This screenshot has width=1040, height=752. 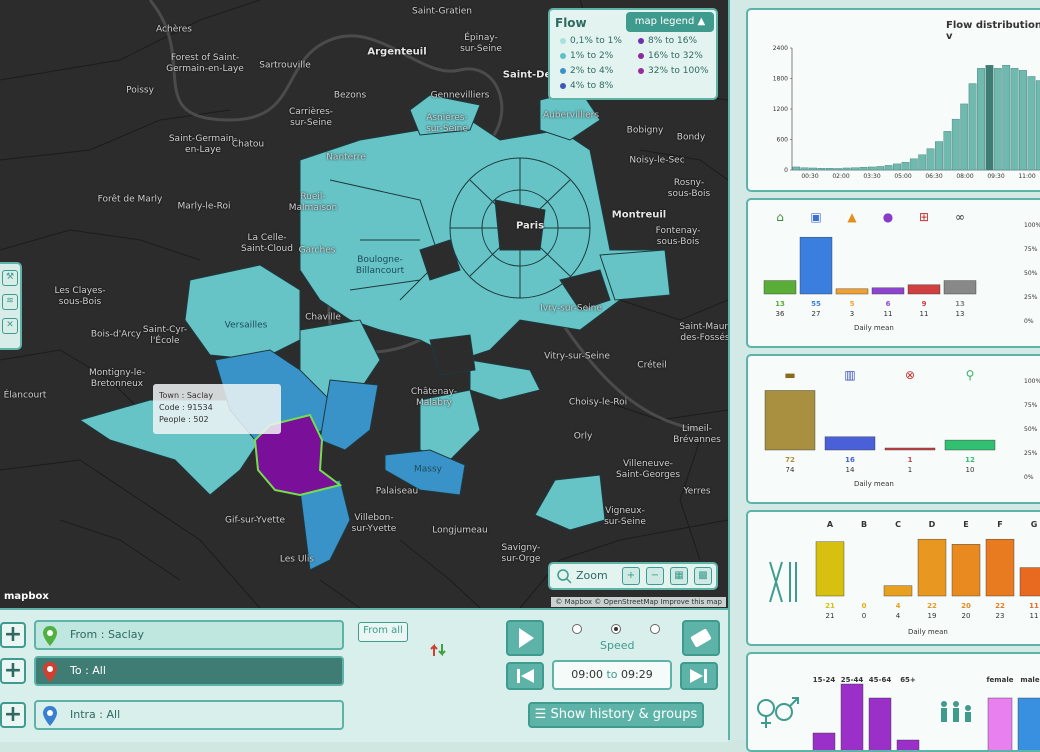 What do you see at coordinates (438, 650) in the screenshot?
I see `swap-icon` at bounding box center [438, 650].